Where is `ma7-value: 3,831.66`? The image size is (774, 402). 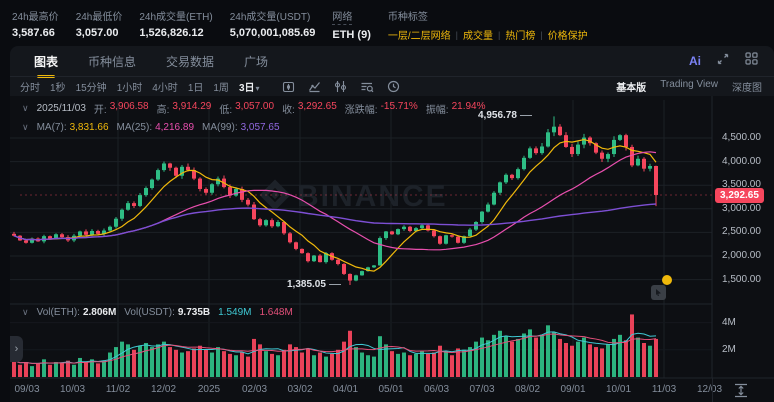
ma7-value: 3,831.66 is located at coordinates (89, 127).